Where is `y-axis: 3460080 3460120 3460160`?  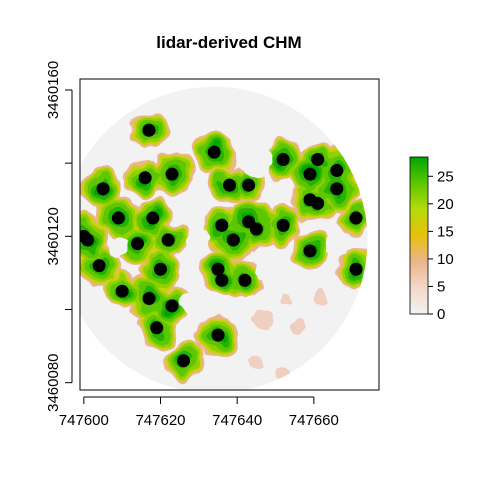
y-axis: 3460080 3460120 3460160 is located at coordinates (59, 236).